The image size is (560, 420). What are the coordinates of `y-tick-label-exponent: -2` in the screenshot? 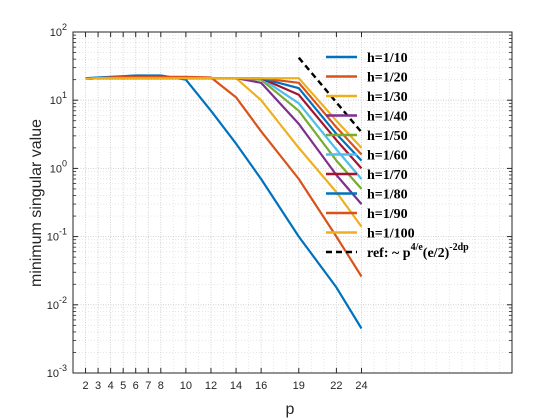 It's located at (63, 300).